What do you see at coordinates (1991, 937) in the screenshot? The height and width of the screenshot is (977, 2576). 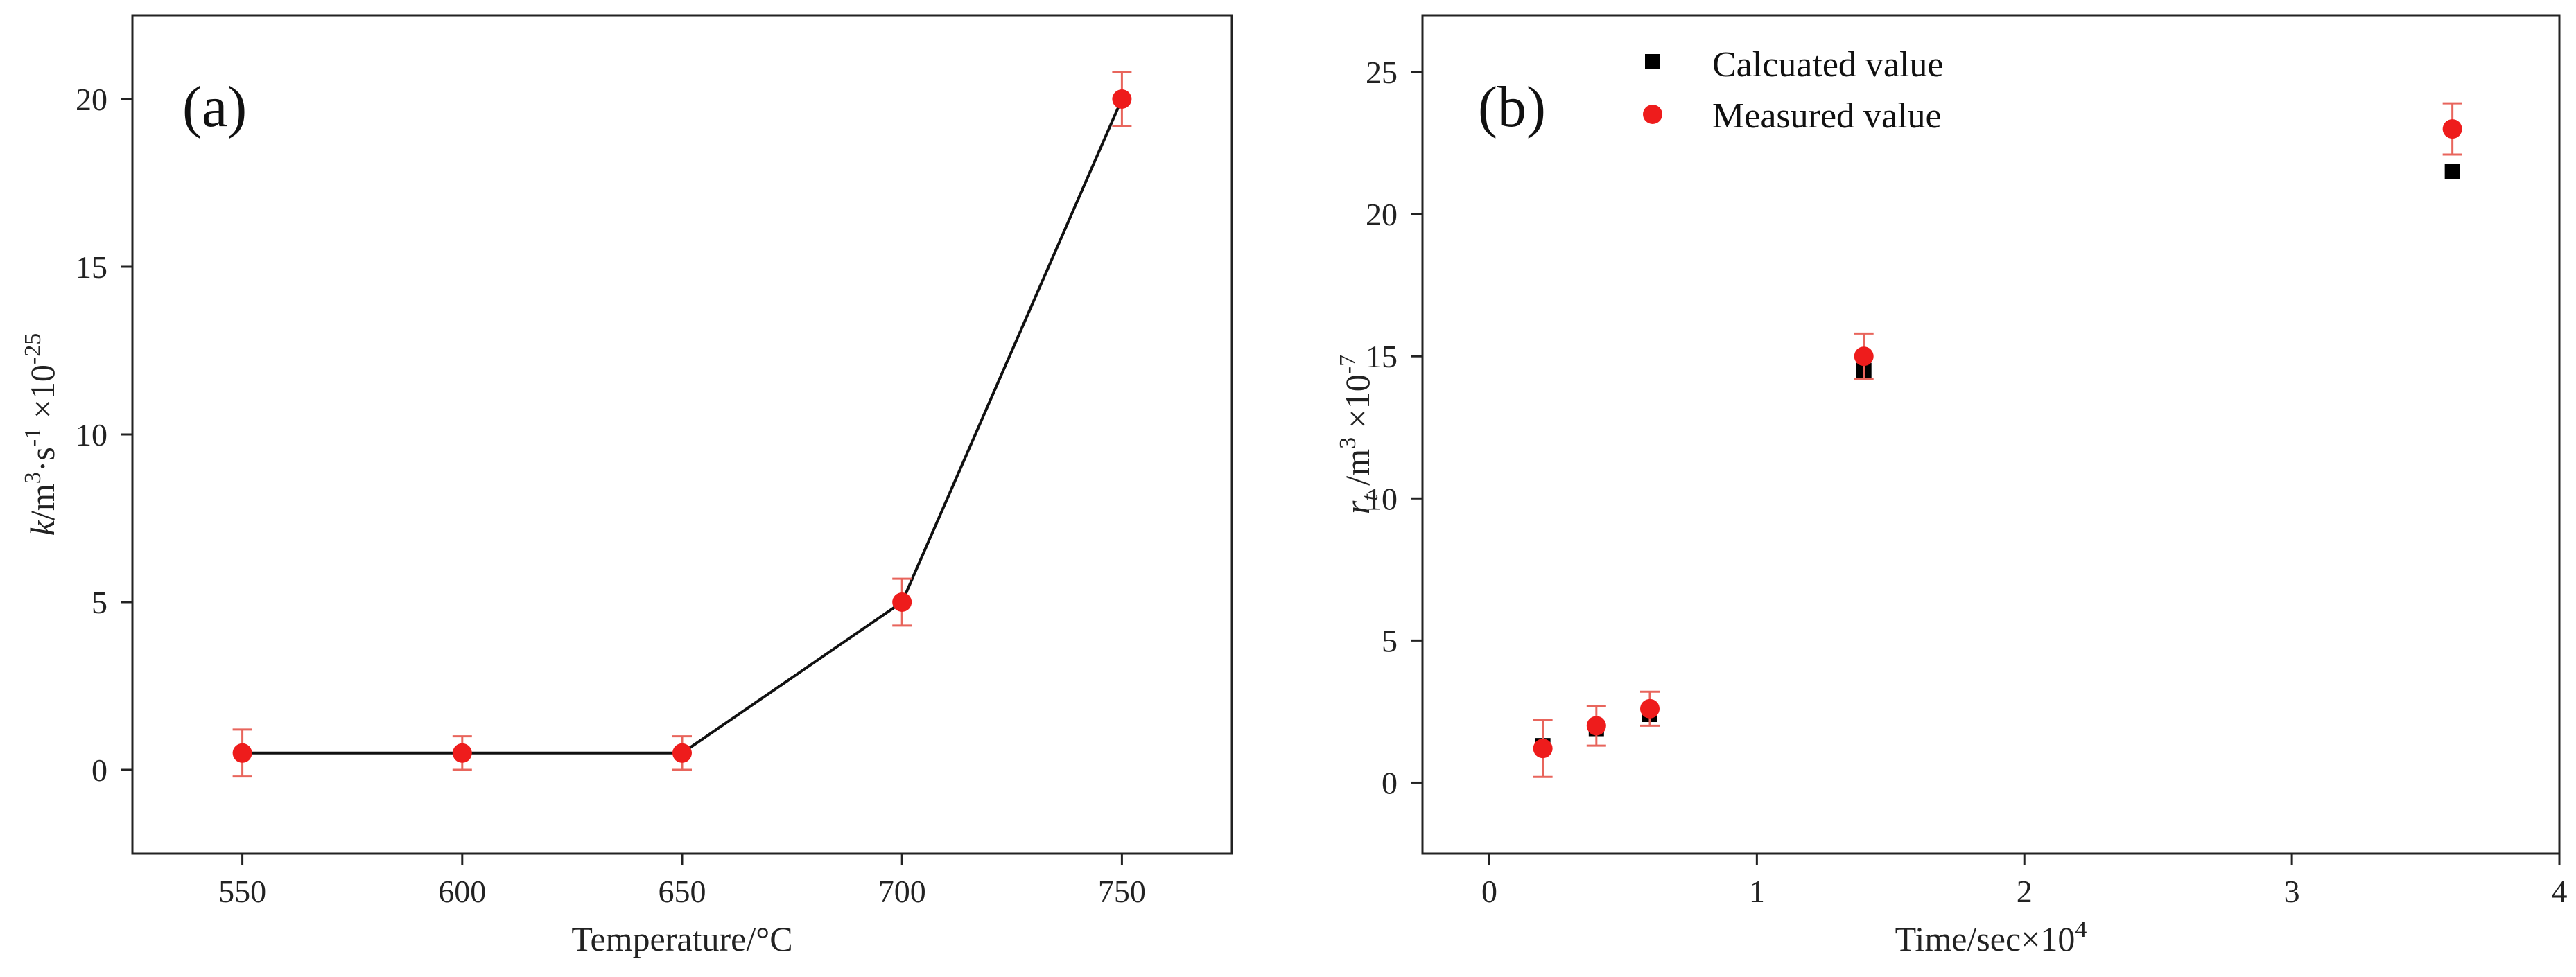 I see `x-axis-label-b: Time/sec×104` at bounding box center [1991, 937].